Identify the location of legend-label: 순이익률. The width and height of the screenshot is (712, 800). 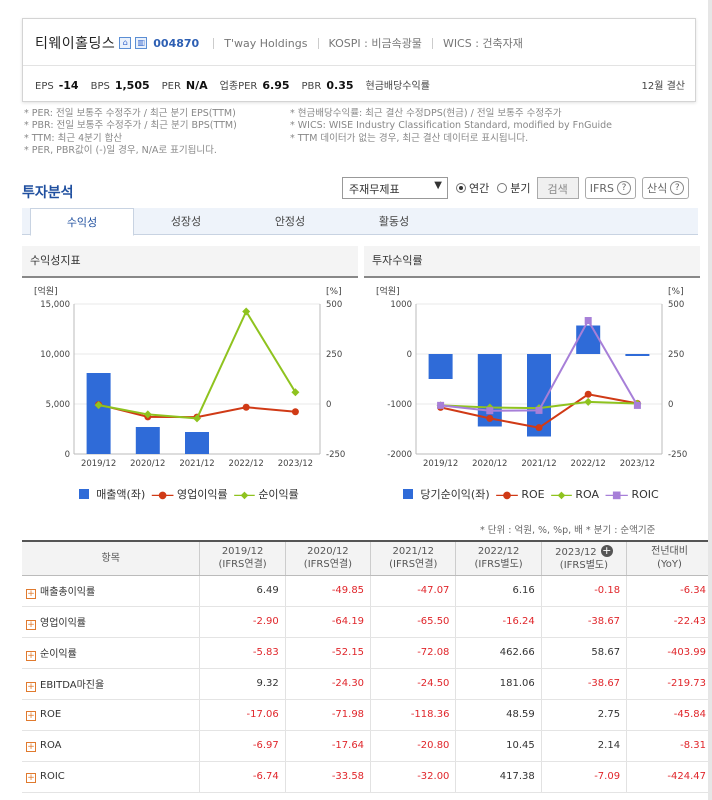
(278, 494).